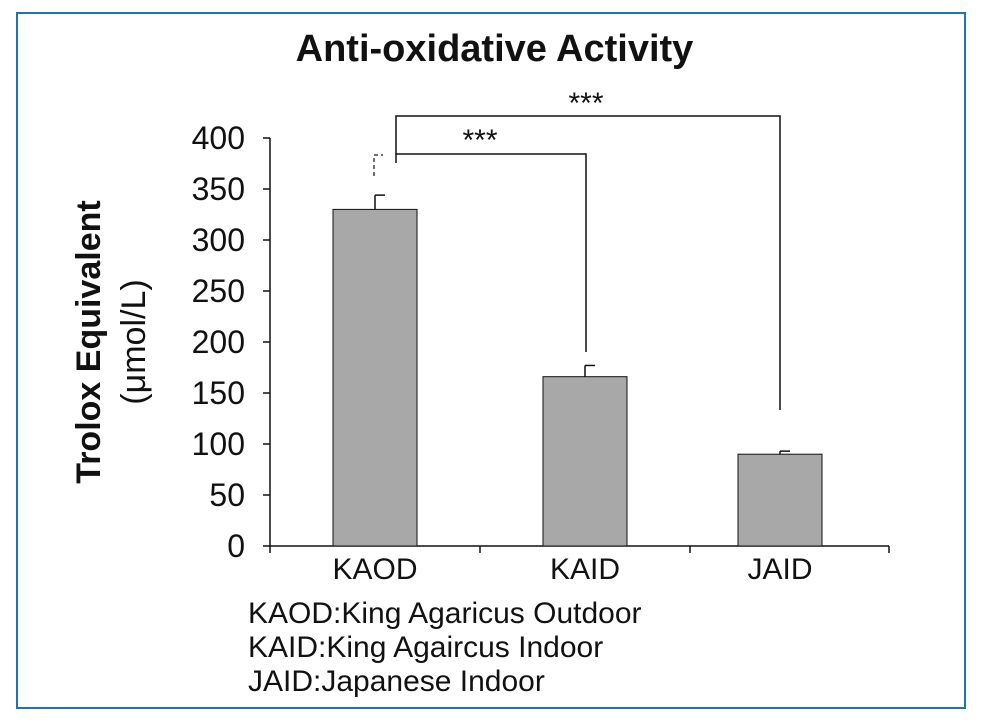  I want to click on bar-kaod, so click(375, 377).